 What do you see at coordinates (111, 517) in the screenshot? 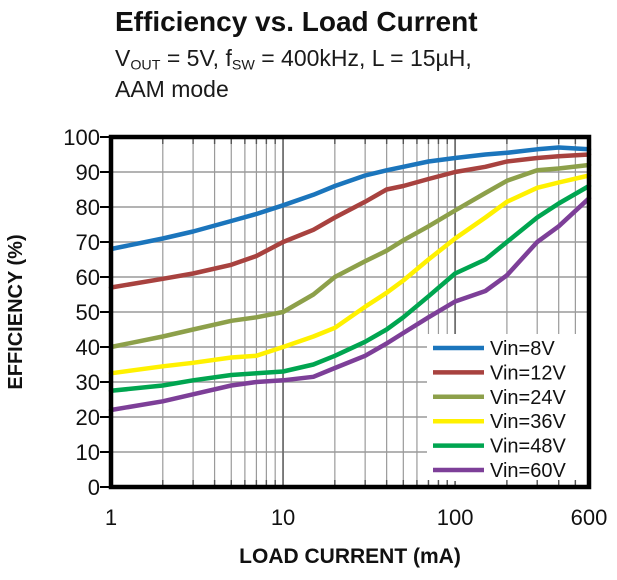
I see `x-tick-label: 1` at bounding box center [111, 517].